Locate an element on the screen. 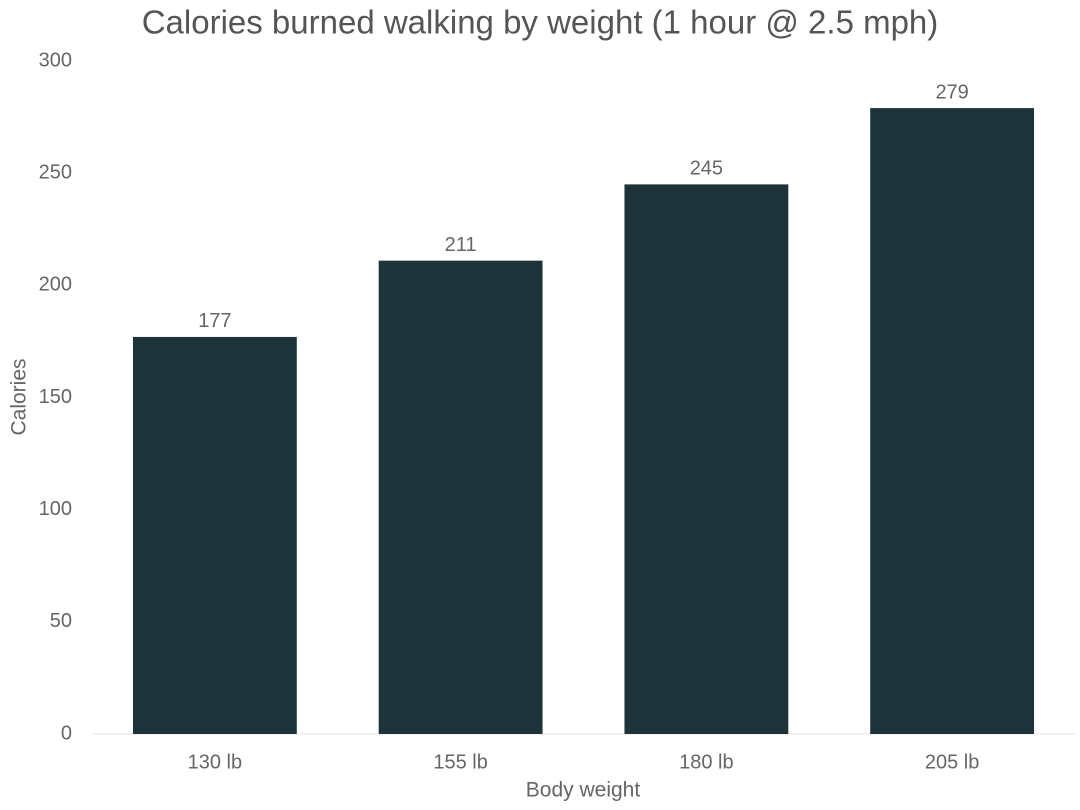 This screenshot has height=810, width=1080. value-label: 177 is located at coordinates (214, 321).